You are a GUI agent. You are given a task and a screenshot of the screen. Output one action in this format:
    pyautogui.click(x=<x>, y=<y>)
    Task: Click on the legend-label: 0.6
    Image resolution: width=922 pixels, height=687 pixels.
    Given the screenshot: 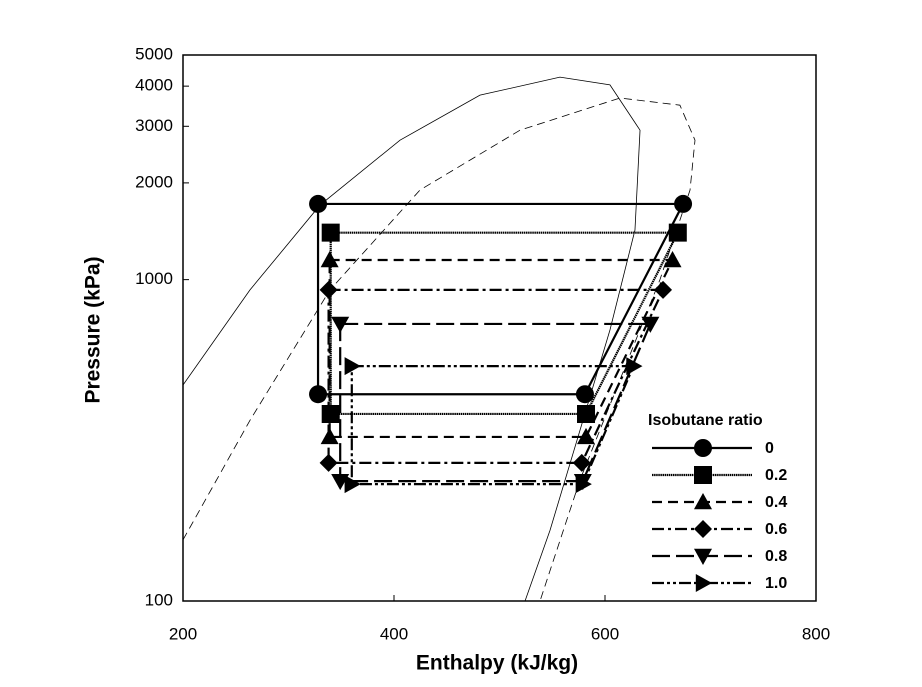 What is the action you would take?
    pyautogui.click(x=776, y=529)
    